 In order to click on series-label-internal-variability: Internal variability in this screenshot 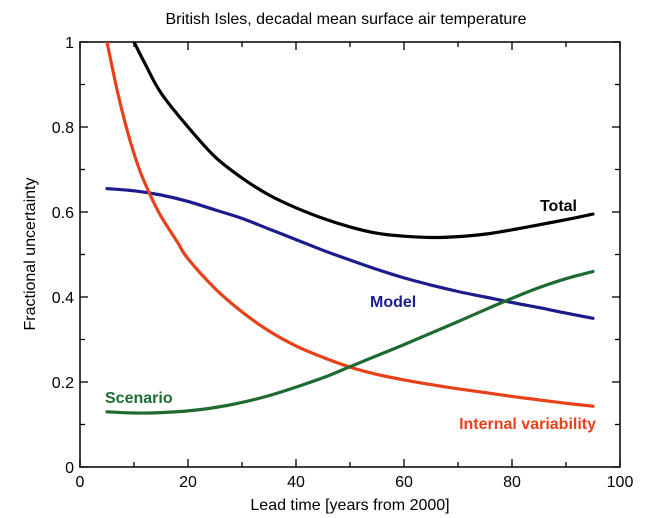, I will do `click(527, 424)`.